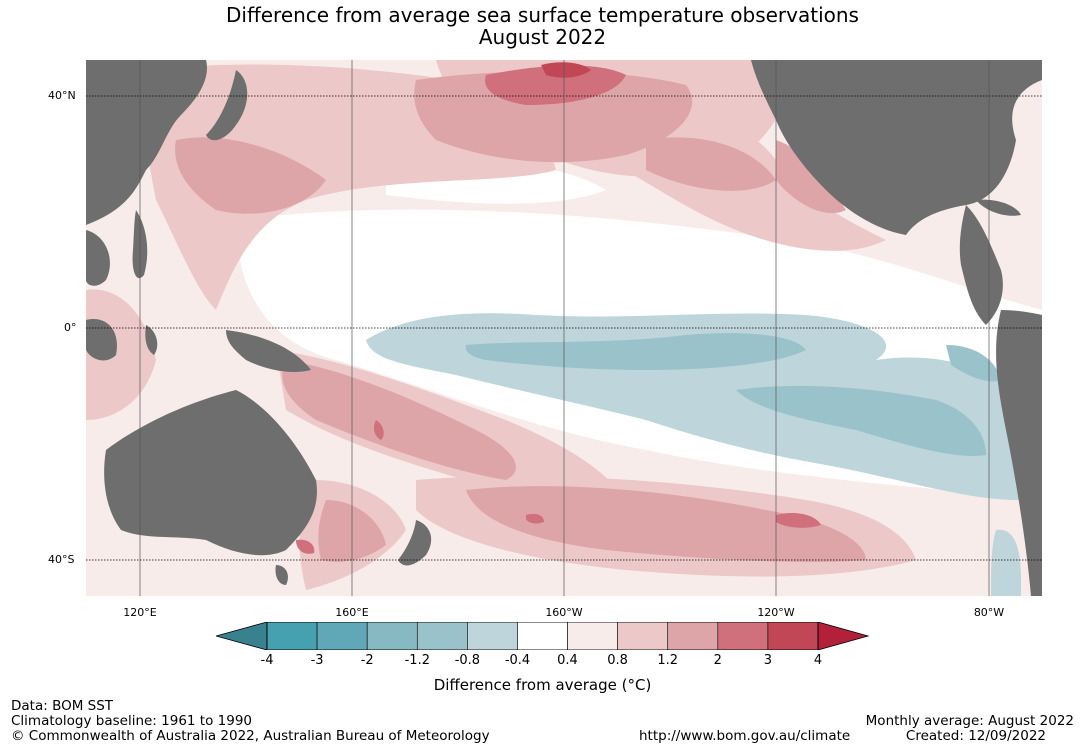 The width and height of the screenshot is (1085, 747). Describe the element at coordinates (352, 612) in the screenshot. I see `lon-label-160e: 160°E` at that location.